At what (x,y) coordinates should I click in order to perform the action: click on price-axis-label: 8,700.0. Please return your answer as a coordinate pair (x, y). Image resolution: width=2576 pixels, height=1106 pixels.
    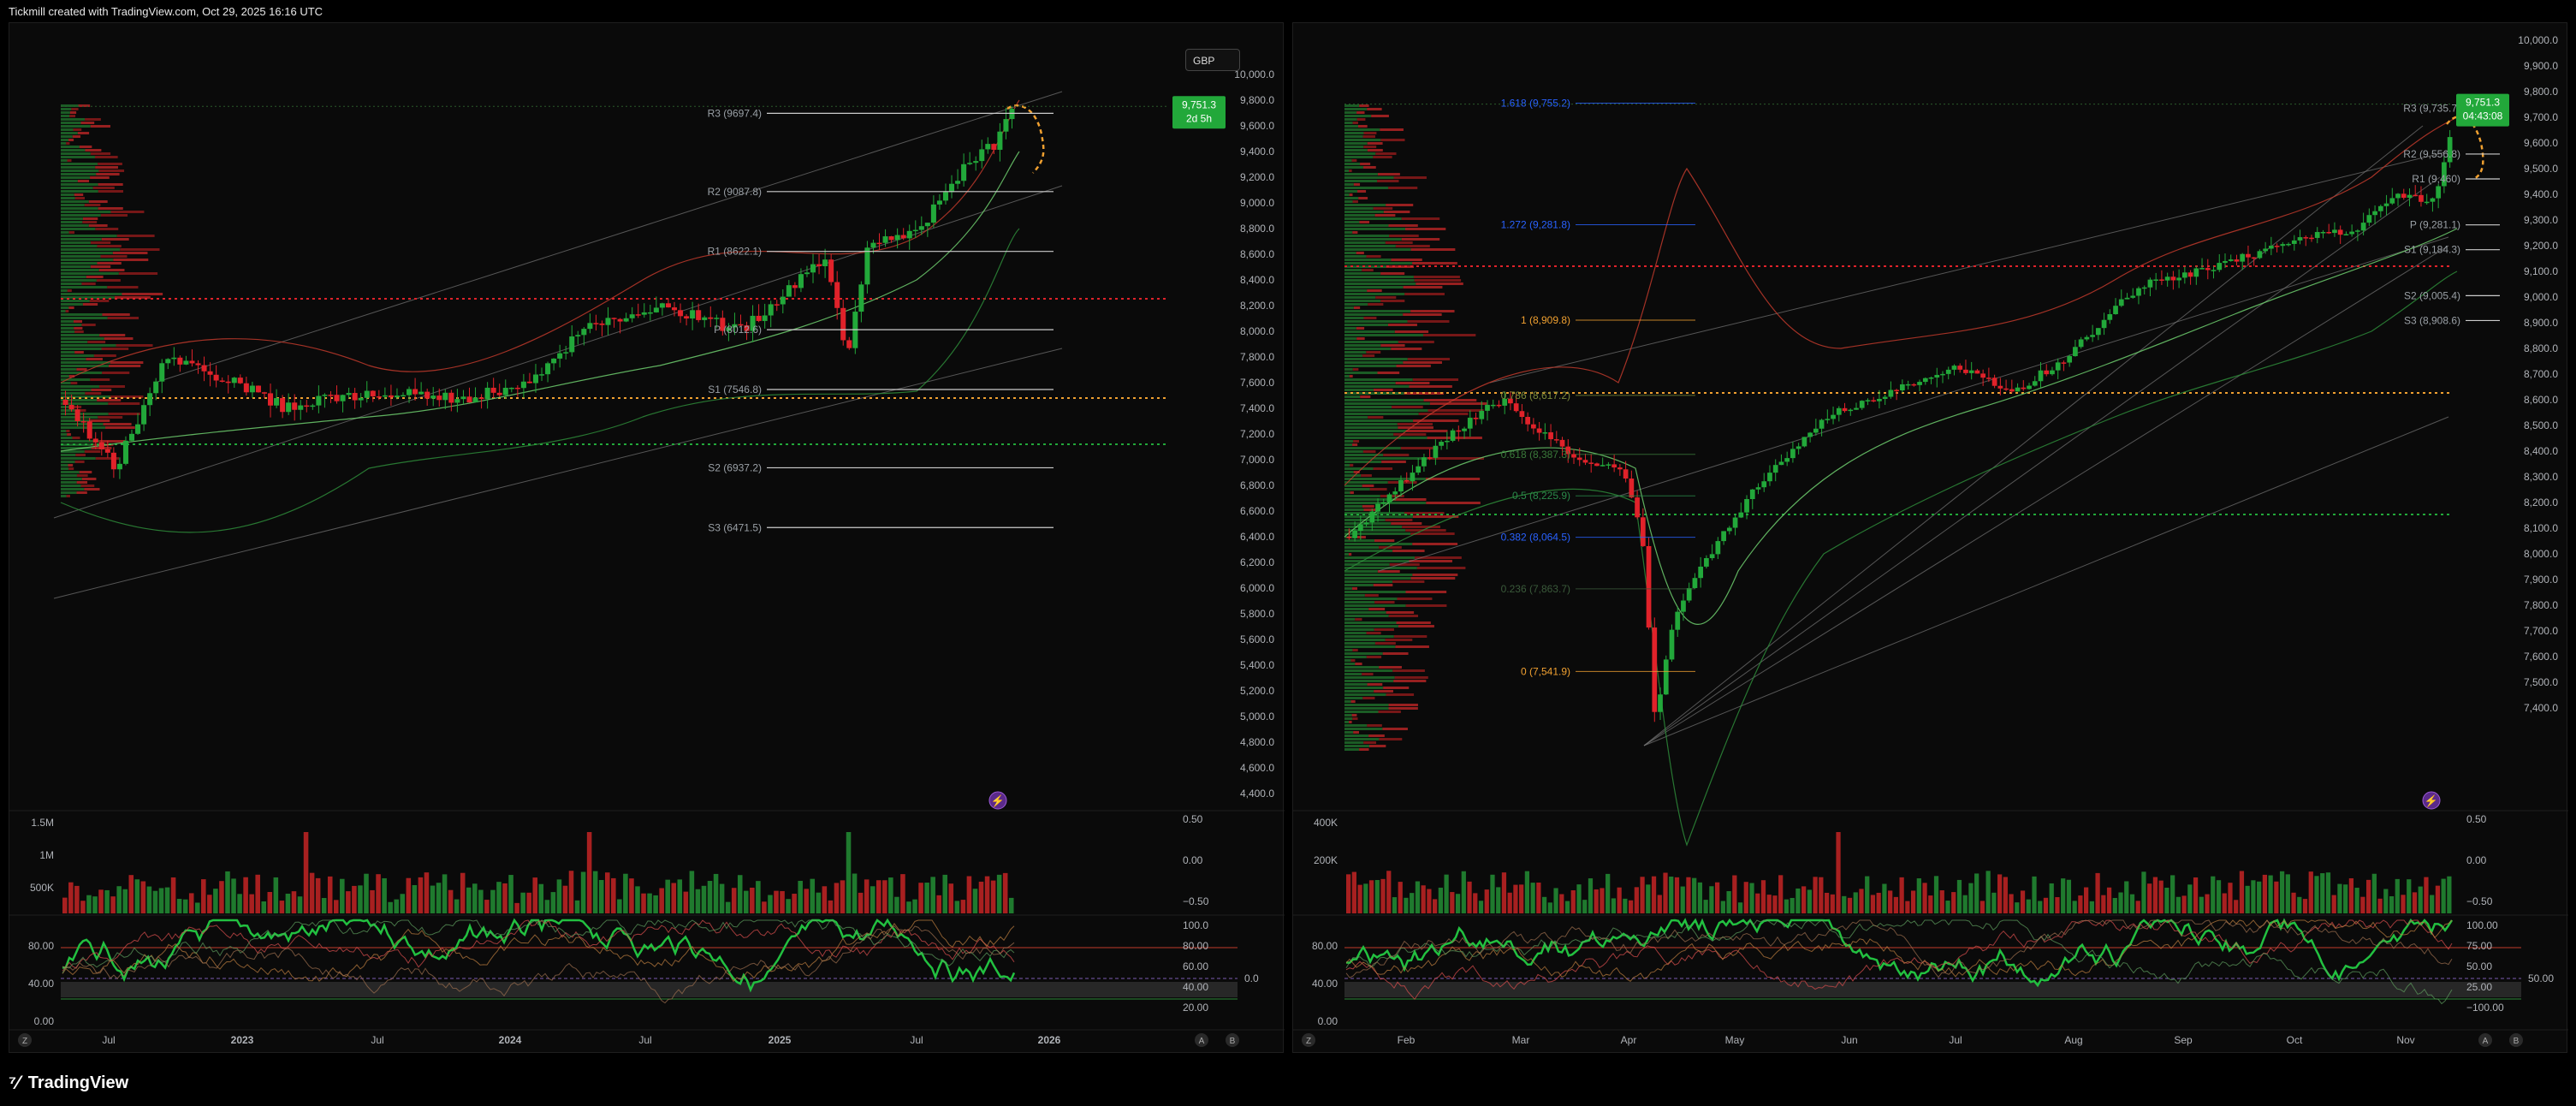
    Looking at the image, I should click on (2541, 374).